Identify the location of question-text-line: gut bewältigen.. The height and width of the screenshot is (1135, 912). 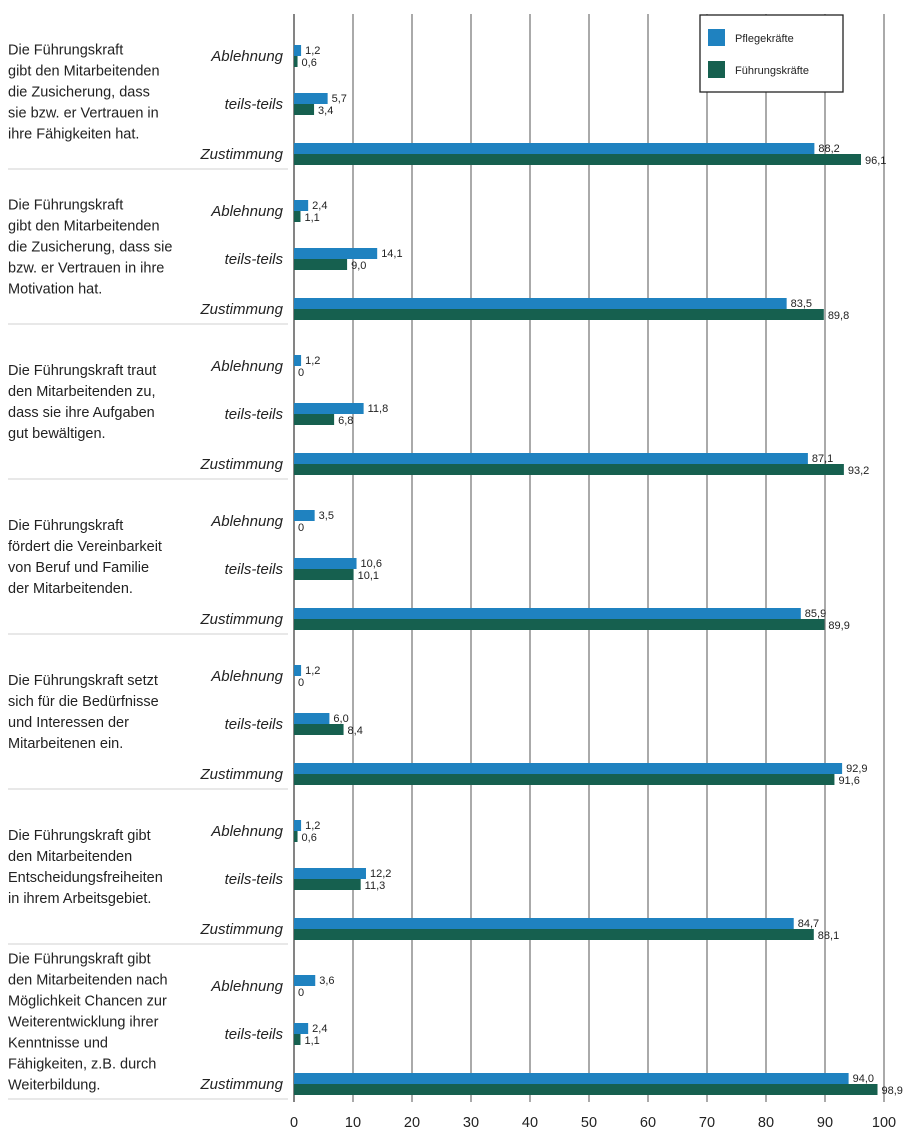
(57, 434).